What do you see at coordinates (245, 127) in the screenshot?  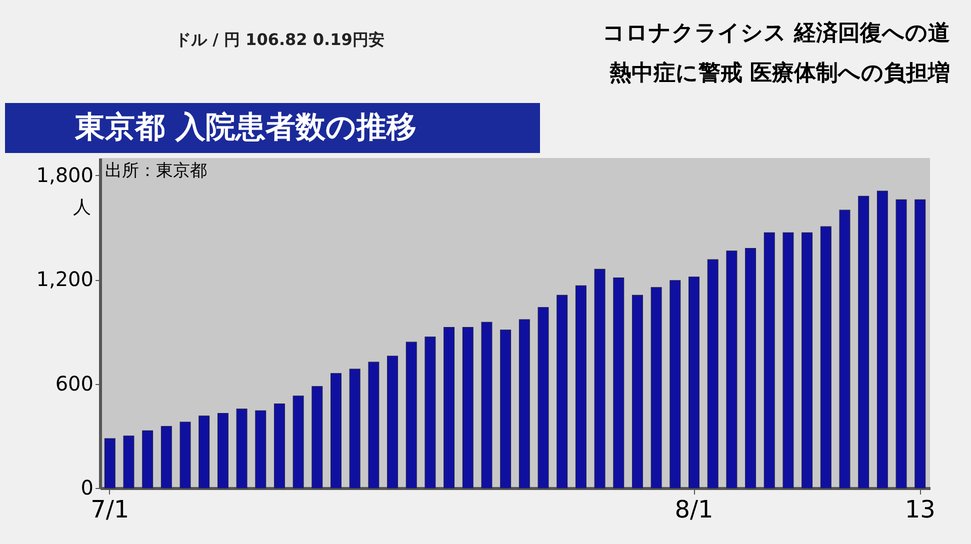 I see `chart-title: 東京都 入院患者数の推移` at bounding box center [245, 127].